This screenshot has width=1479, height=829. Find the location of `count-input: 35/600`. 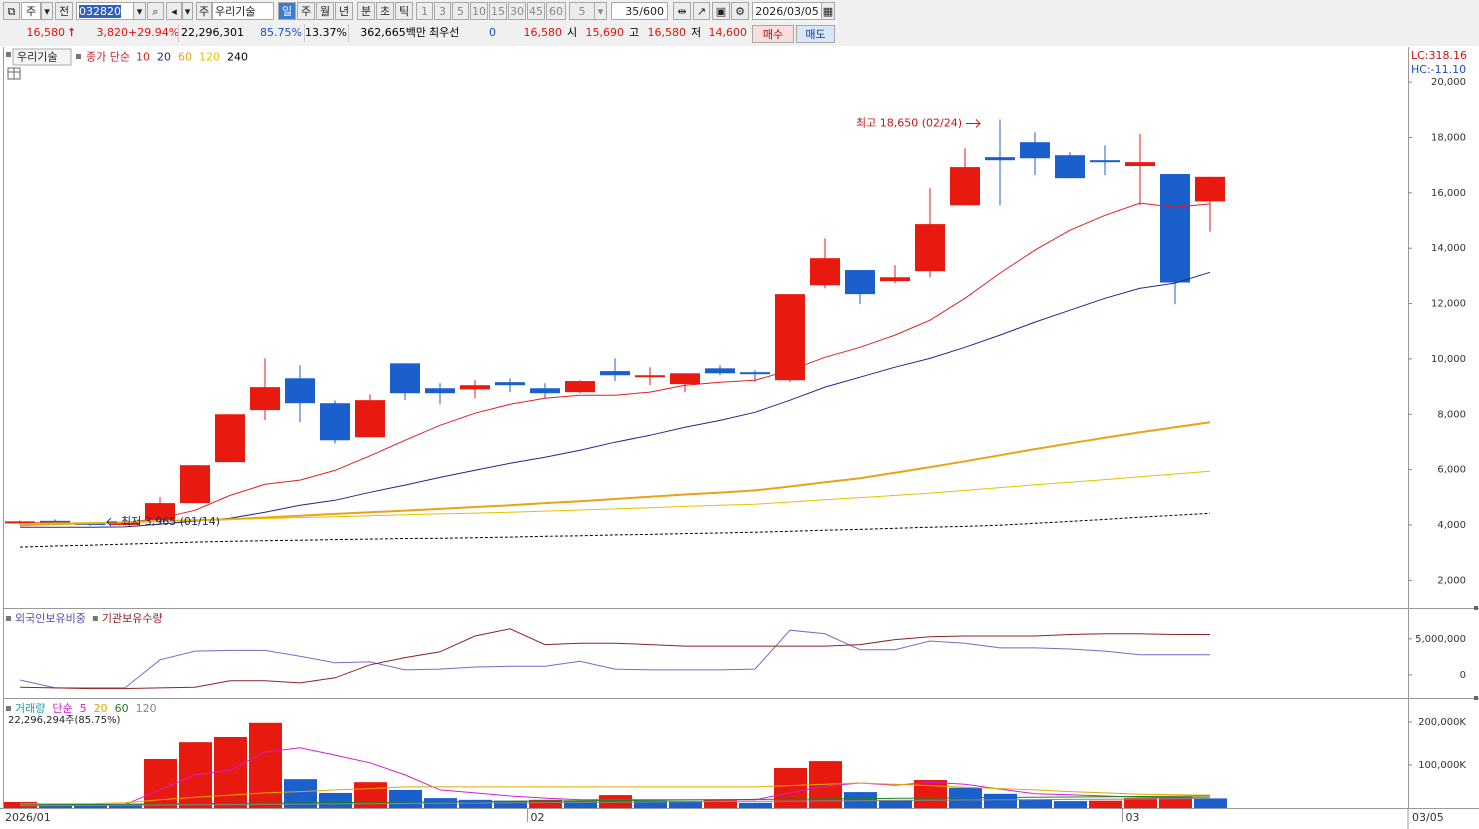

count-input: 35/600 is located at coordinates (639, 11).